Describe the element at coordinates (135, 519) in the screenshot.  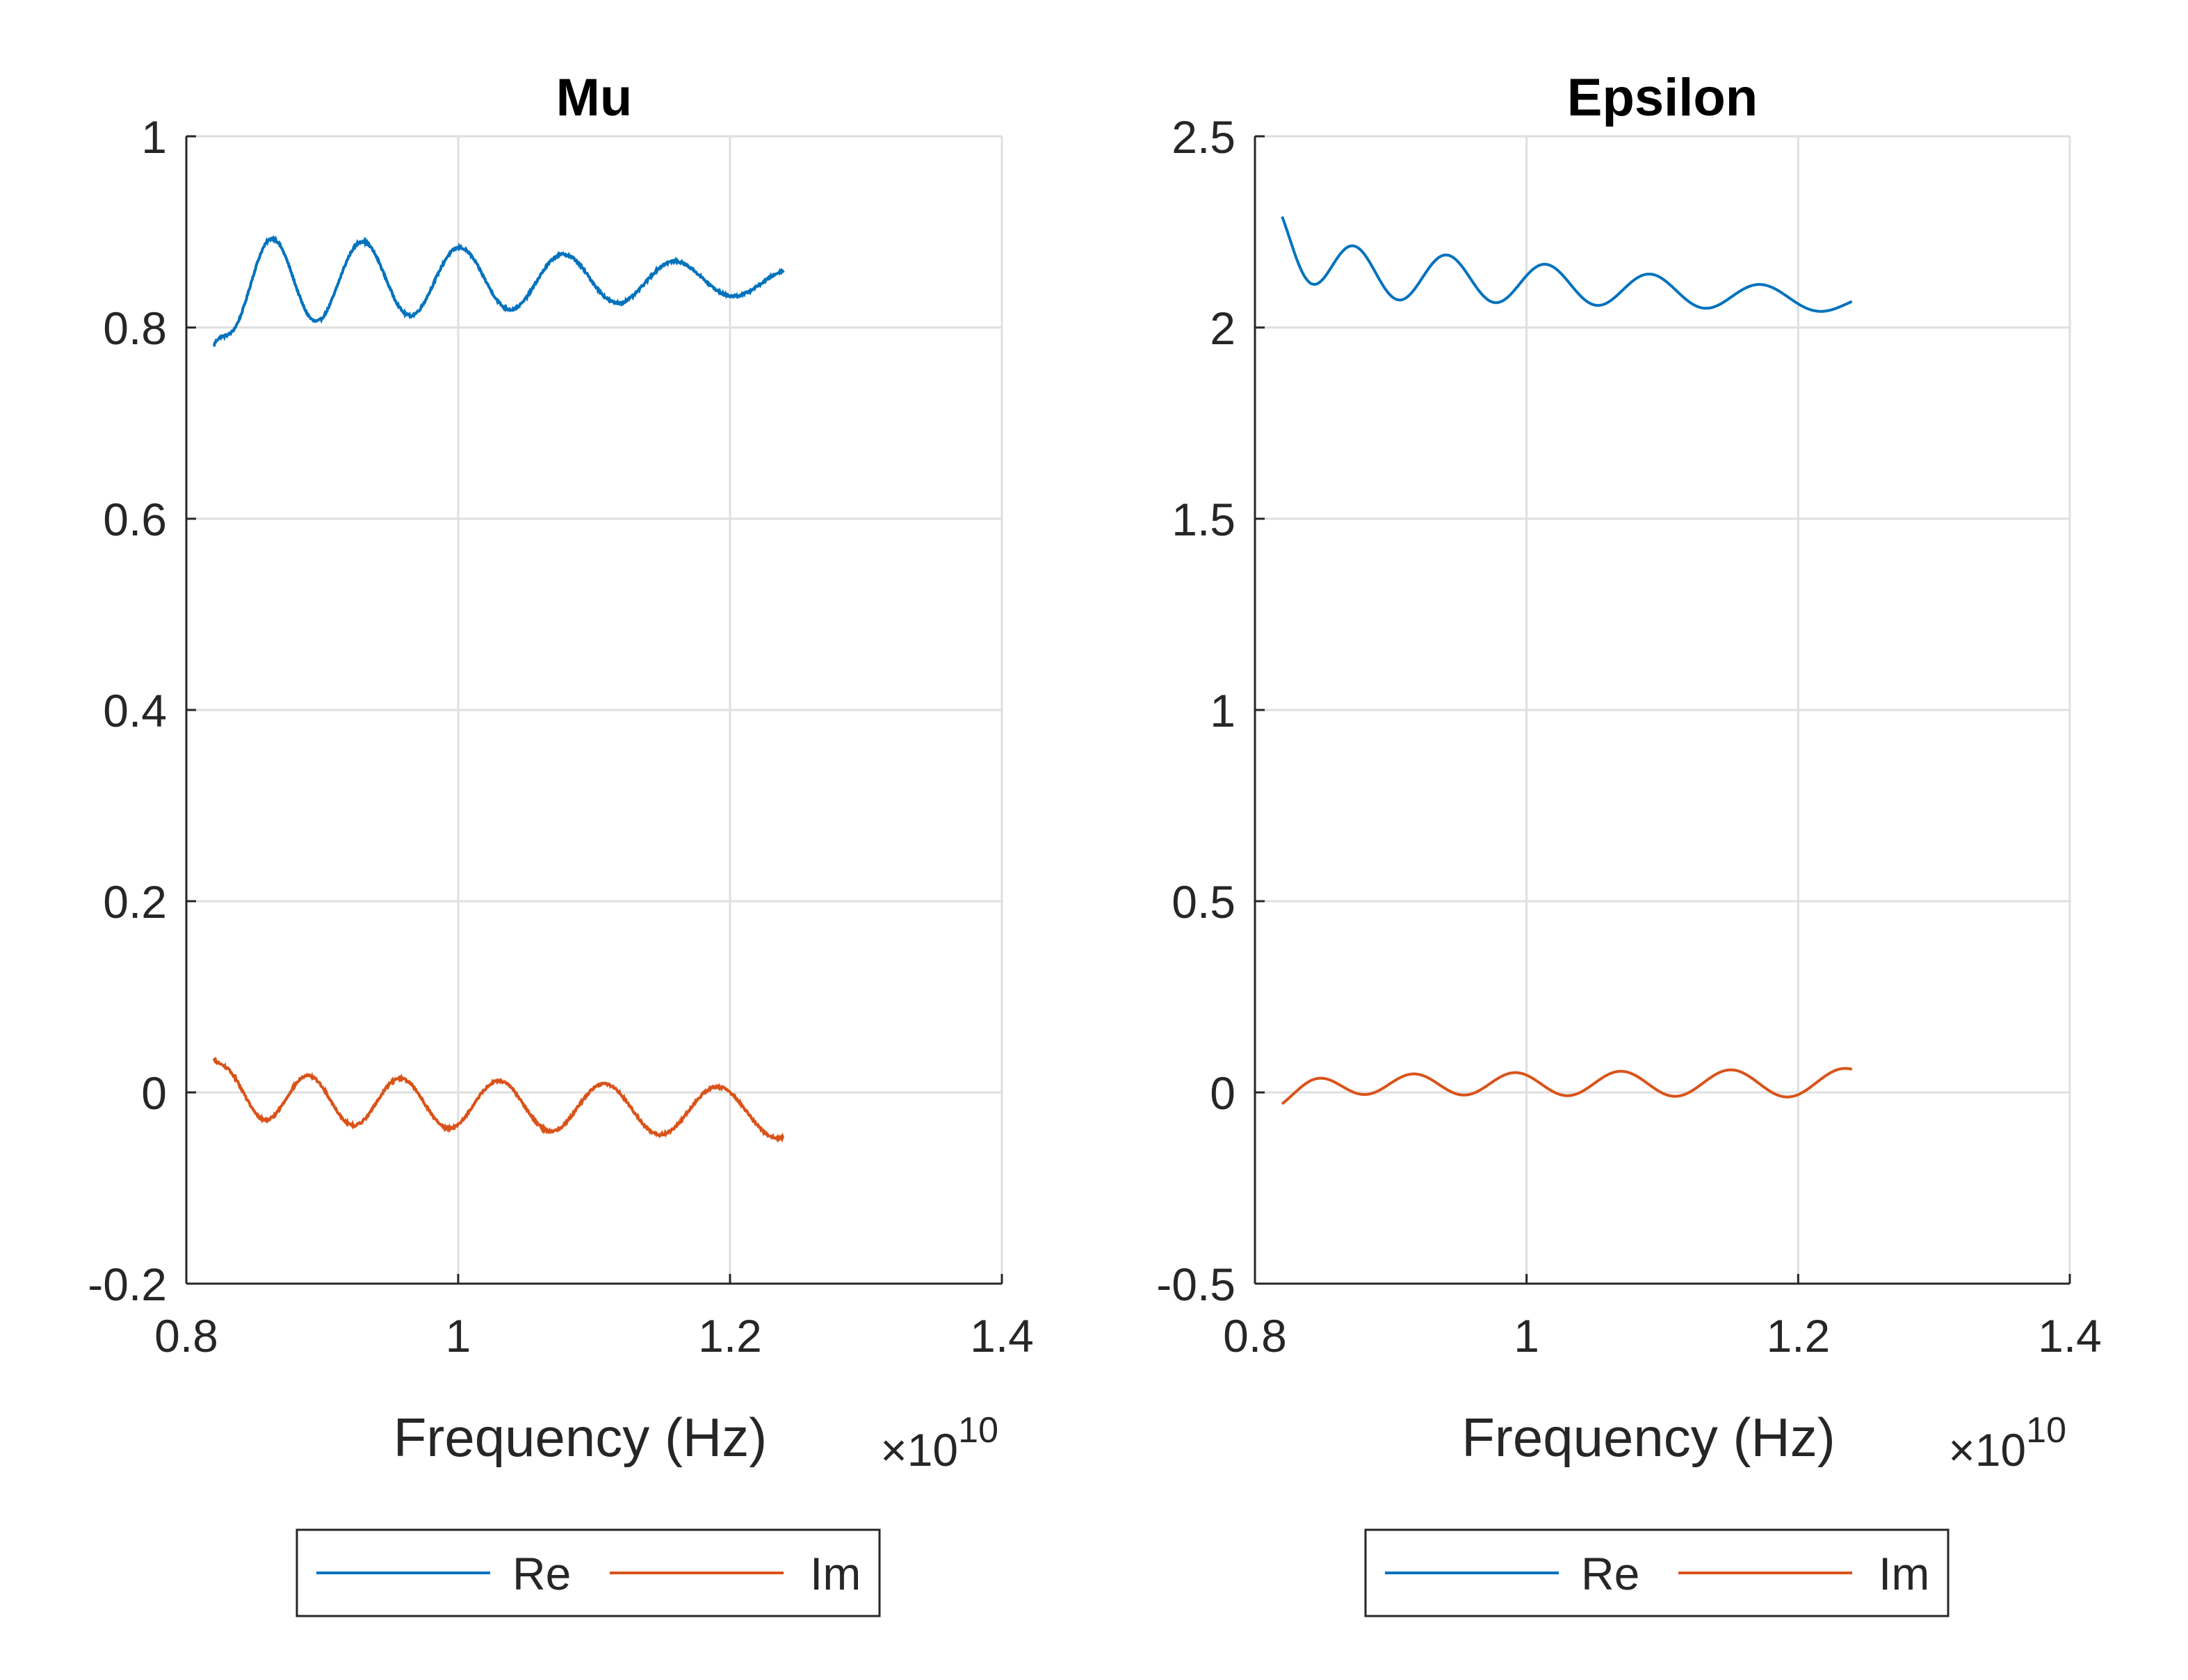
I see `y-tick-label: 0.6` at that location.